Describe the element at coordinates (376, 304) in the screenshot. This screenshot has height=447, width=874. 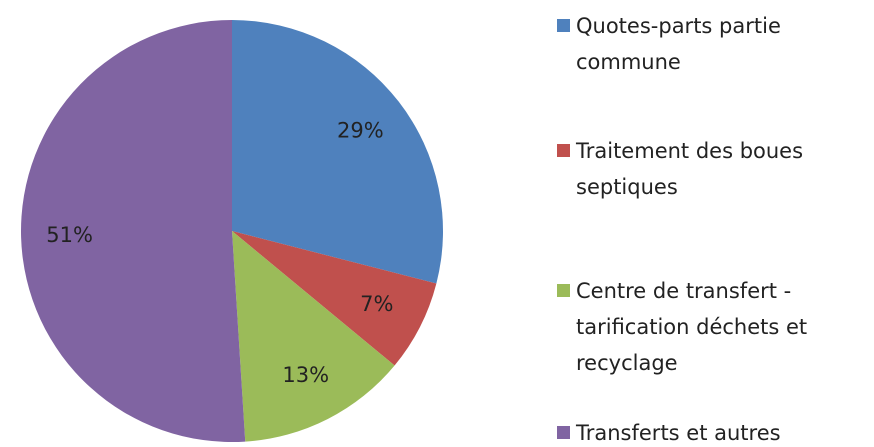
I see `data-label: 7%` at that location.